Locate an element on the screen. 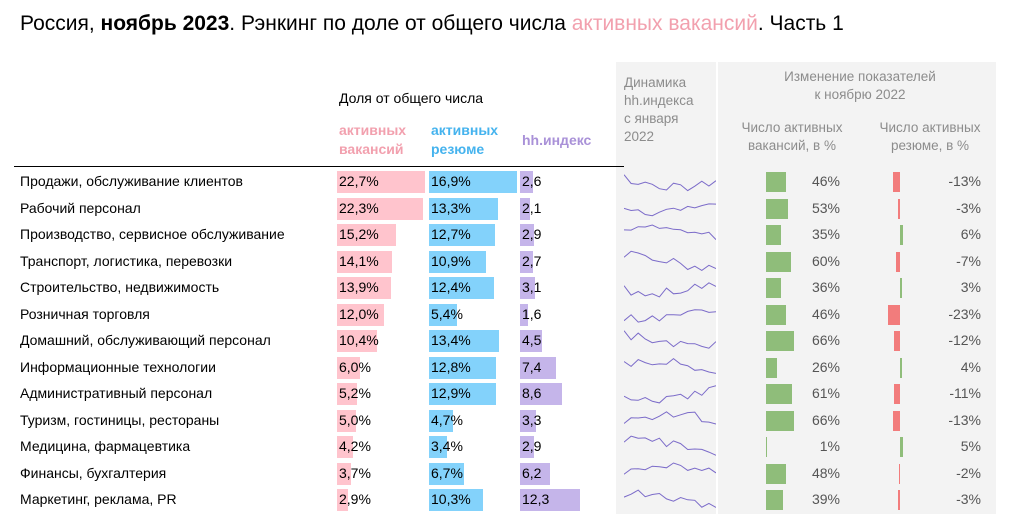 The width and height of the screenshot is (1024, 520). vacancies-value: 5,2% is located at coordinates (355, 393).